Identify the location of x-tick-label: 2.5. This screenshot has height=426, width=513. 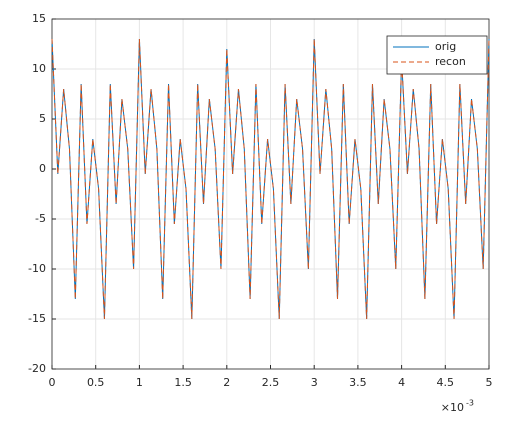
(271, 382).